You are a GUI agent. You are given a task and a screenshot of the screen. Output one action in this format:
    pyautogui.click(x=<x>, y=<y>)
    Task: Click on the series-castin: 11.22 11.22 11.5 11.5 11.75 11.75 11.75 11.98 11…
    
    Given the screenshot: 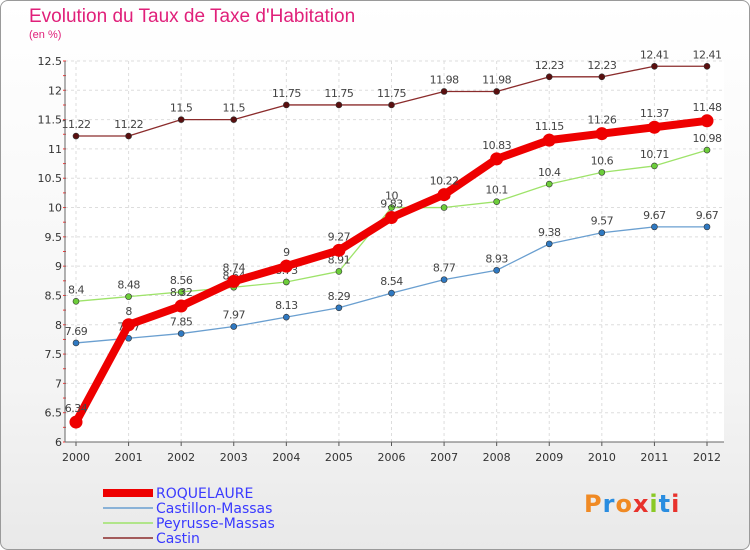 What is the action you would take?
    pyautogui.click(x=392, y=94)
    